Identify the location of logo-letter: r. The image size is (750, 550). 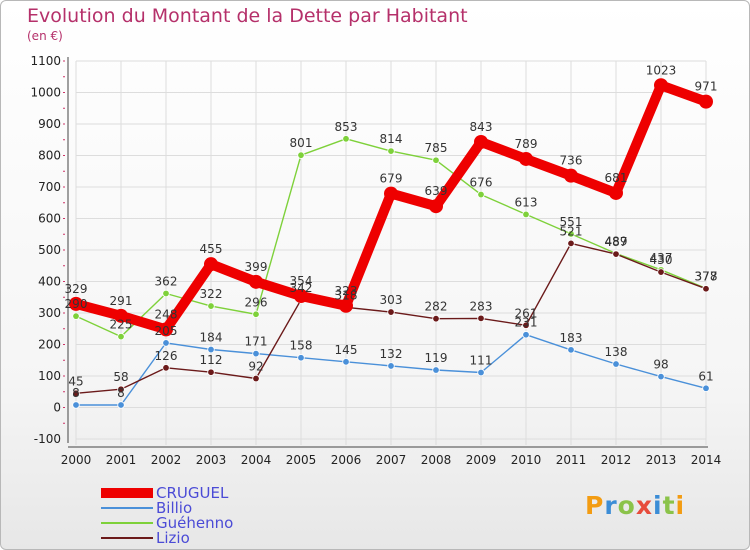
(611, 505).